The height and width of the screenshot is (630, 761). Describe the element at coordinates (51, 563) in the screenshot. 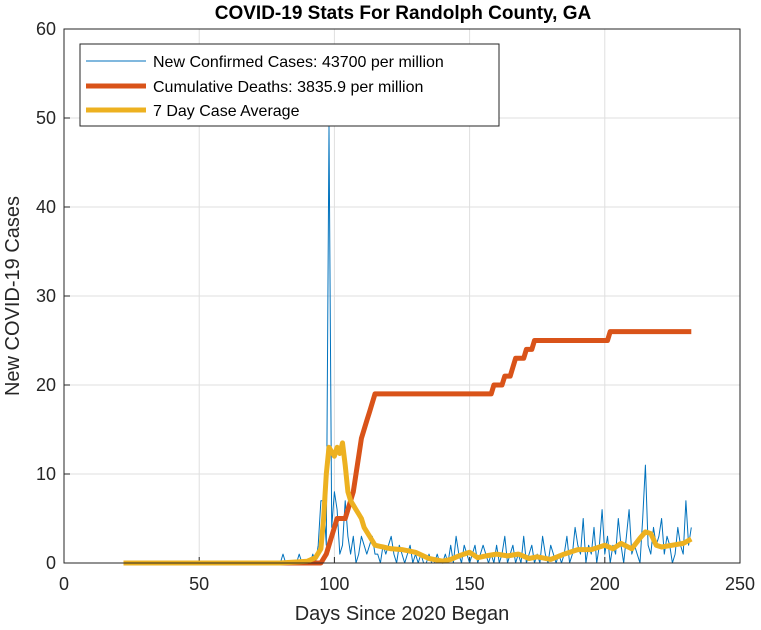

I see `y-tick-label: 0` at that location.